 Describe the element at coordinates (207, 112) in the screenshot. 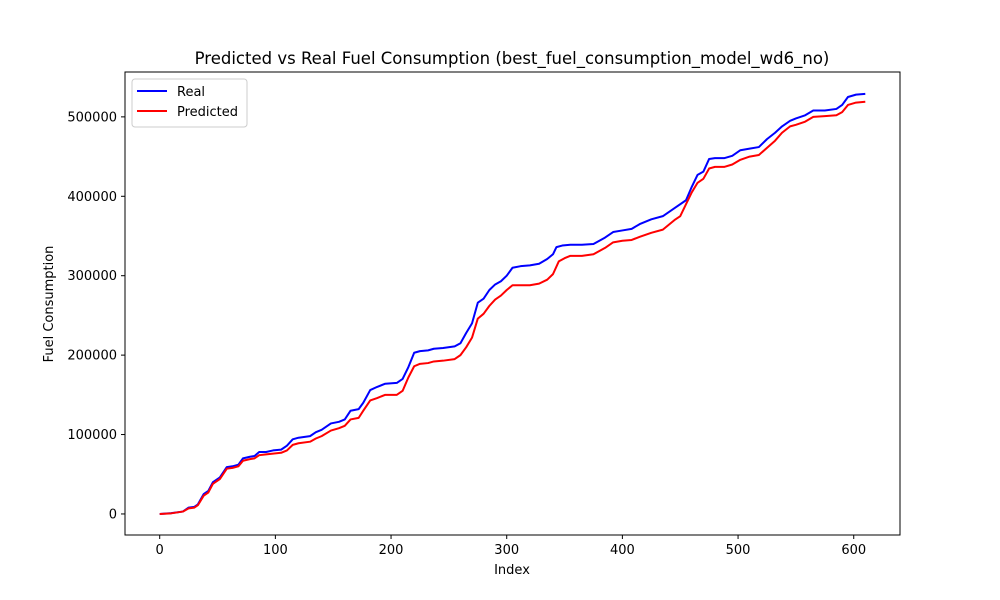

I see `legend-predicted-label: Predicted` at that location.